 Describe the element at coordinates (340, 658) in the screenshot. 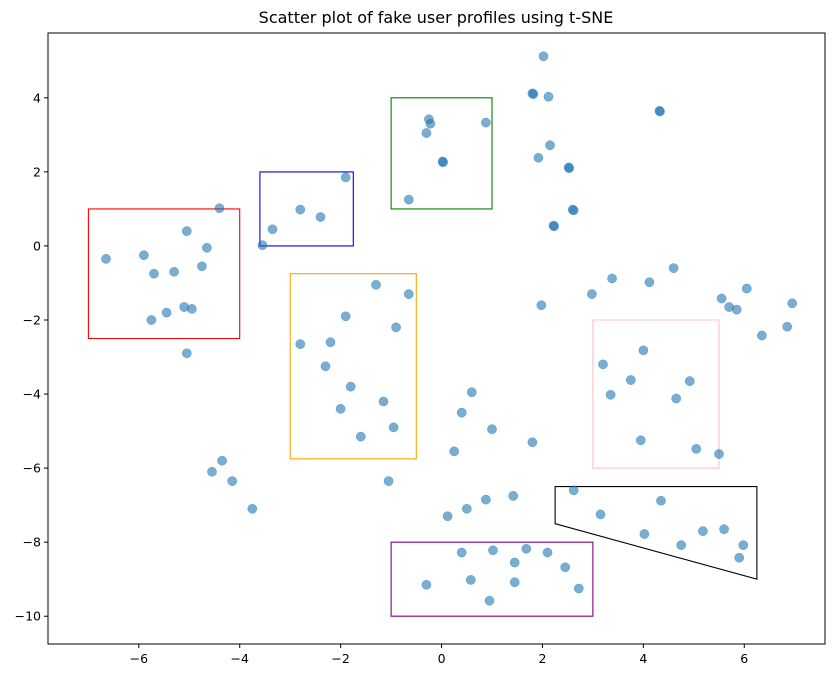

I see `x-tick-label: −2` at that location.